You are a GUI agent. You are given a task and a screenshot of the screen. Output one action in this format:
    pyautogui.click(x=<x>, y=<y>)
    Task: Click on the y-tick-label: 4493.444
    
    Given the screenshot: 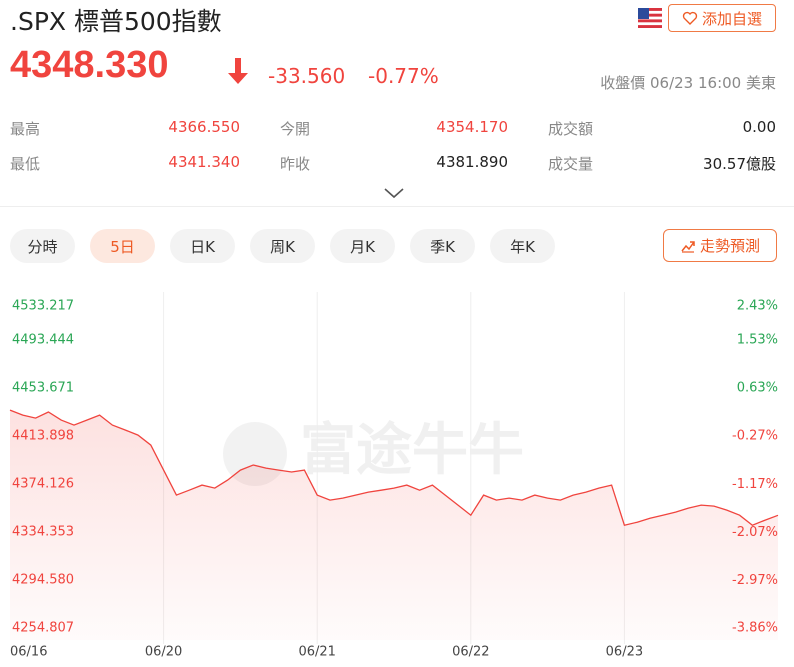 What is the action you would take?
    pyautogui.click(x=43, y=340)
    